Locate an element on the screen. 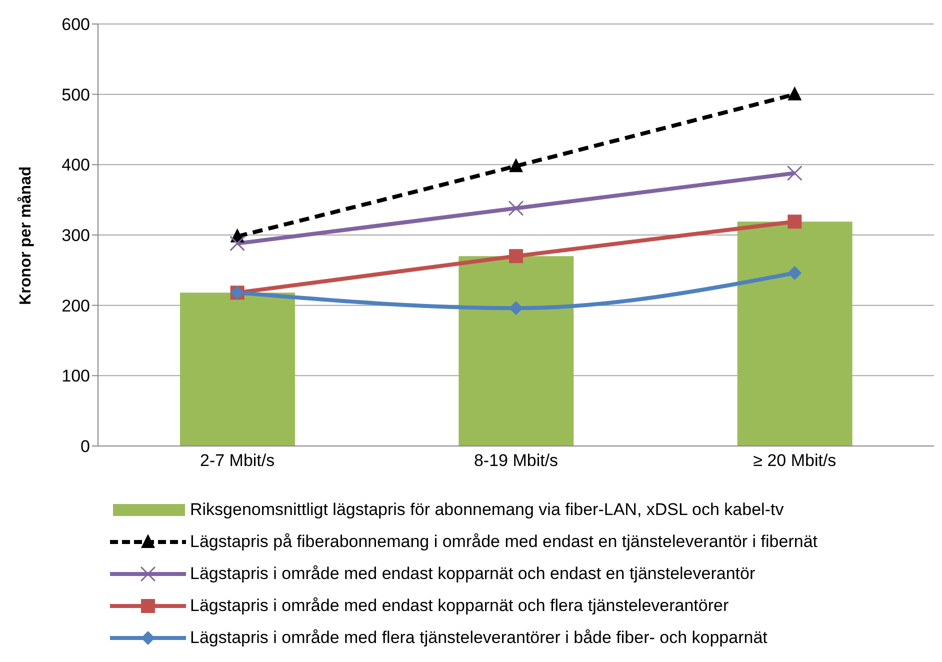 This screenshot has height=662, width=942. y-tick-label: 600 is located at coordinates (76, 24).